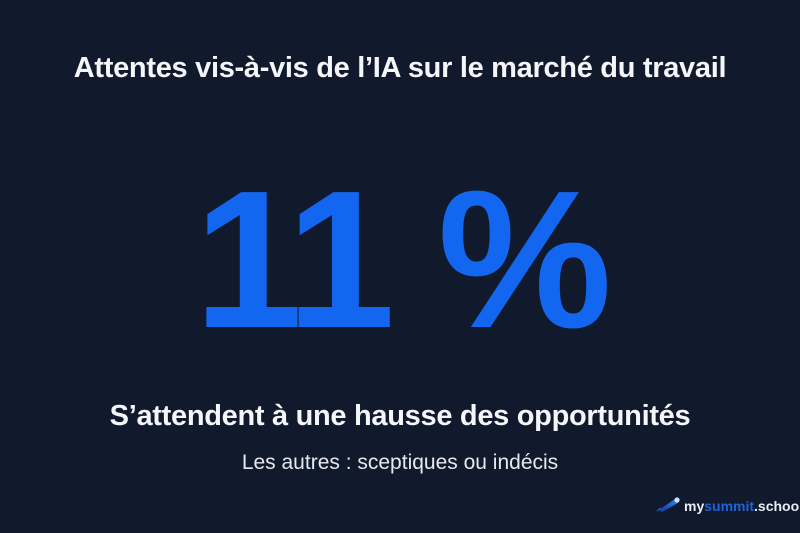  I want to click on telescope-icon, so click(668, 505).